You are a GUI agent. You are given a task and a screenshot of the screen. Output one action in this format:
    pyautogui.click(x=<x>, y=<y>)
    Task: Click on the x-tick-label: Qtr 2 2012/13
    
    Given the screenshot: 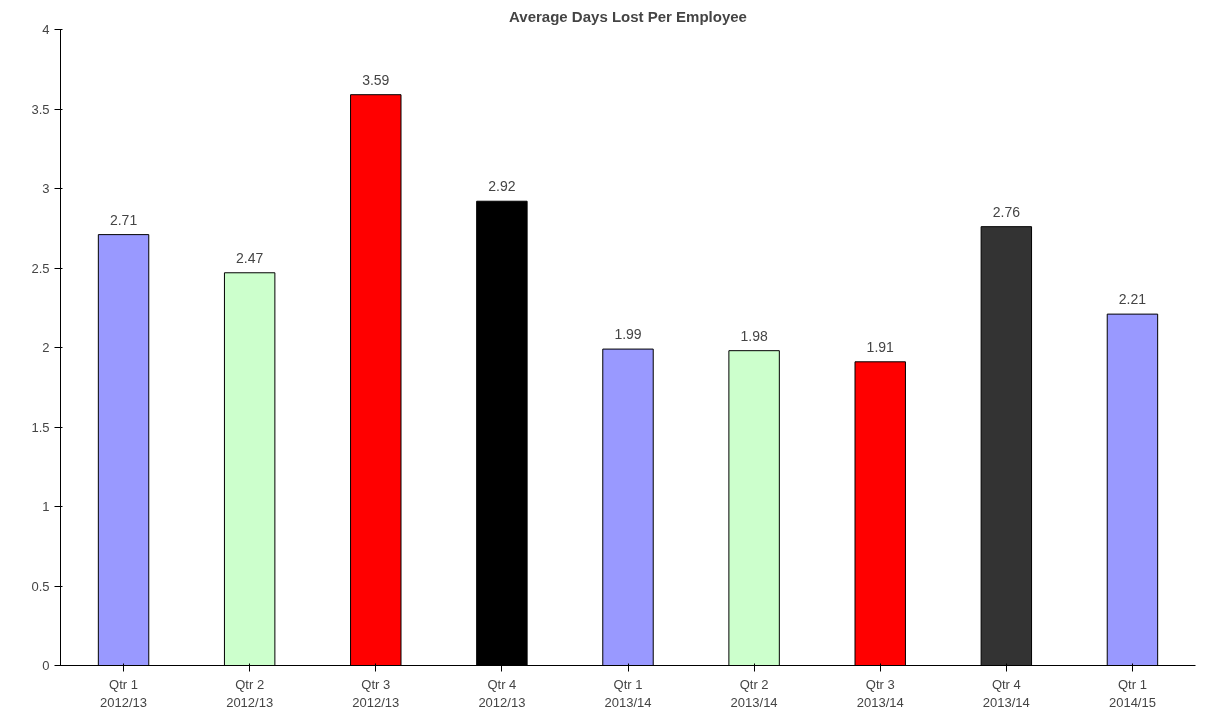 What is the action you would take?
    pyautogui.click(x=250, y=693)
    